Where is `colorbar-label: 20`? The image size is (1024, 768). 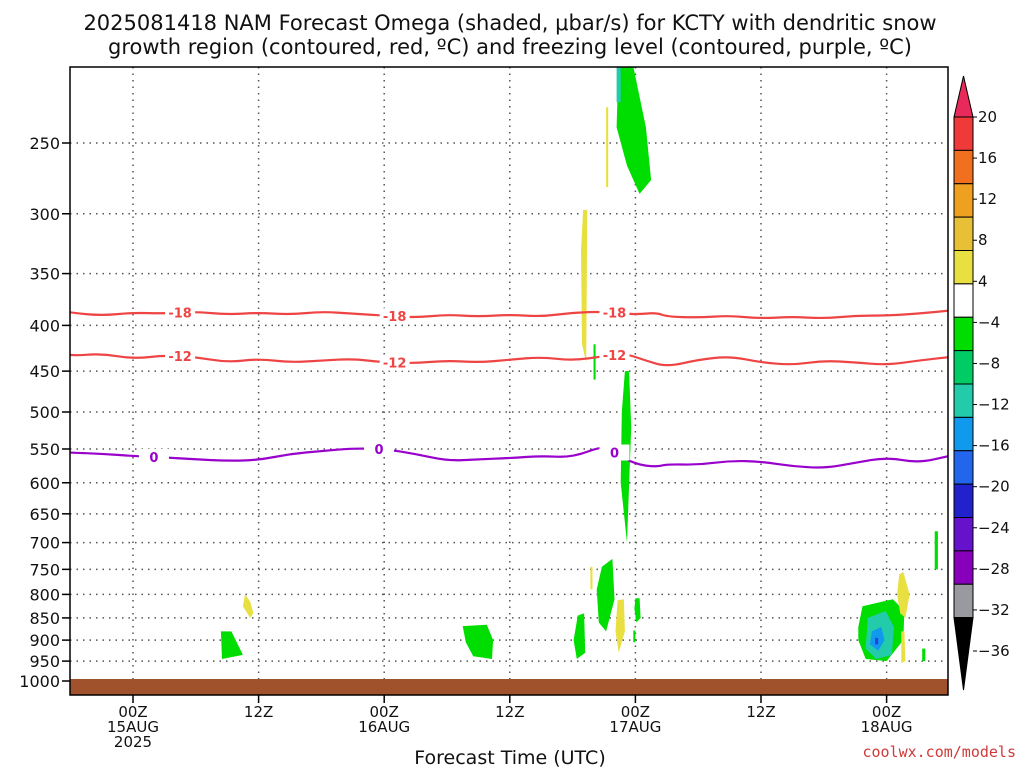 colorbar-label: 20 is located at coordinates (987, 117).